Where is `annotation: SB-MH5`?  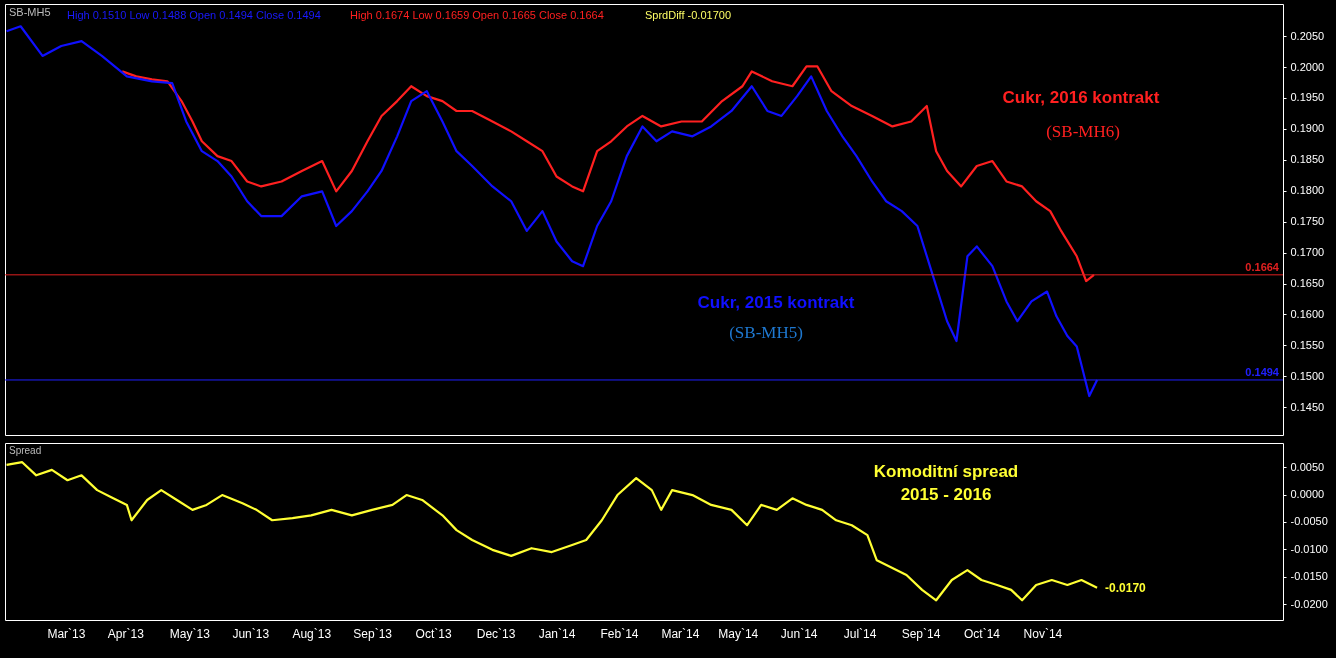
annotation: SB-MH5 is located at coordinates (30, 12).